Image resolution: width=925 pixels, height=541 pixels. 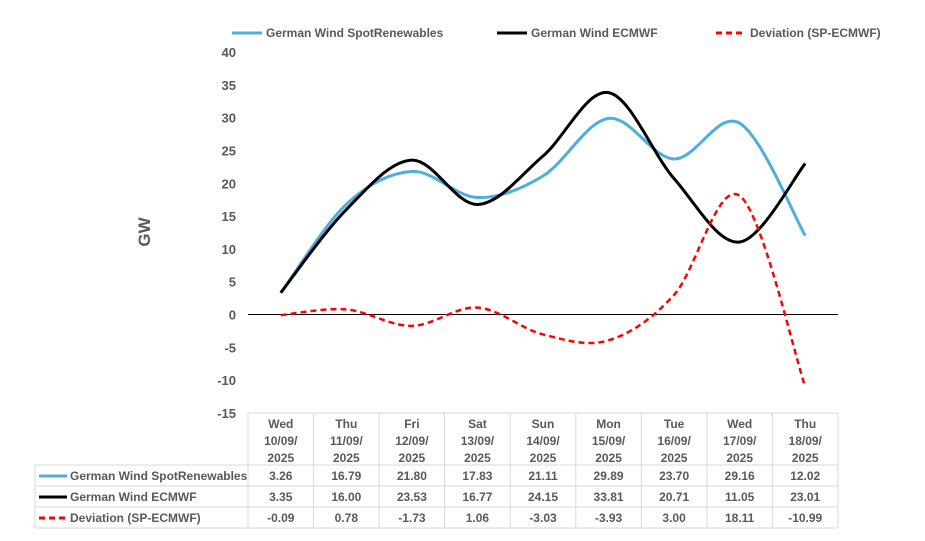 I want to click on table-cell-value: 0.78, so click(x=347, y=518).